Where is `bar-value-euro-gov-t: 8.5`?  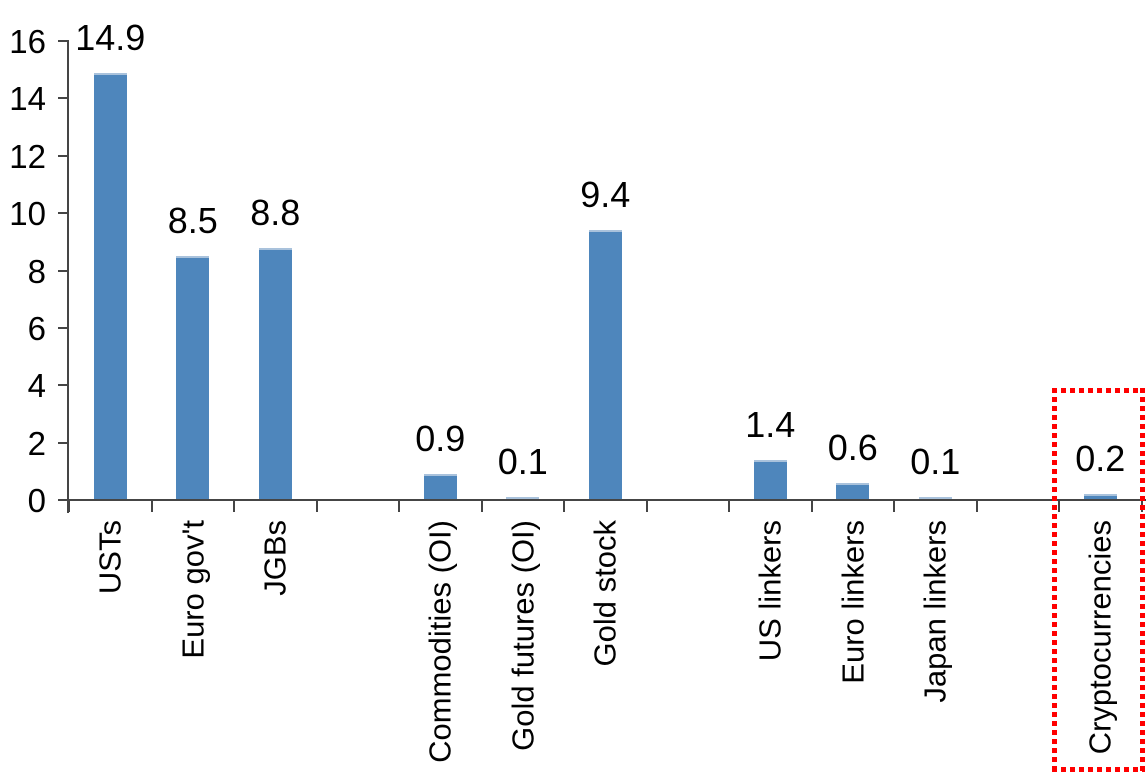
bar-value-euro-gov-t: 8.5 is located at coordinates (192, 220).